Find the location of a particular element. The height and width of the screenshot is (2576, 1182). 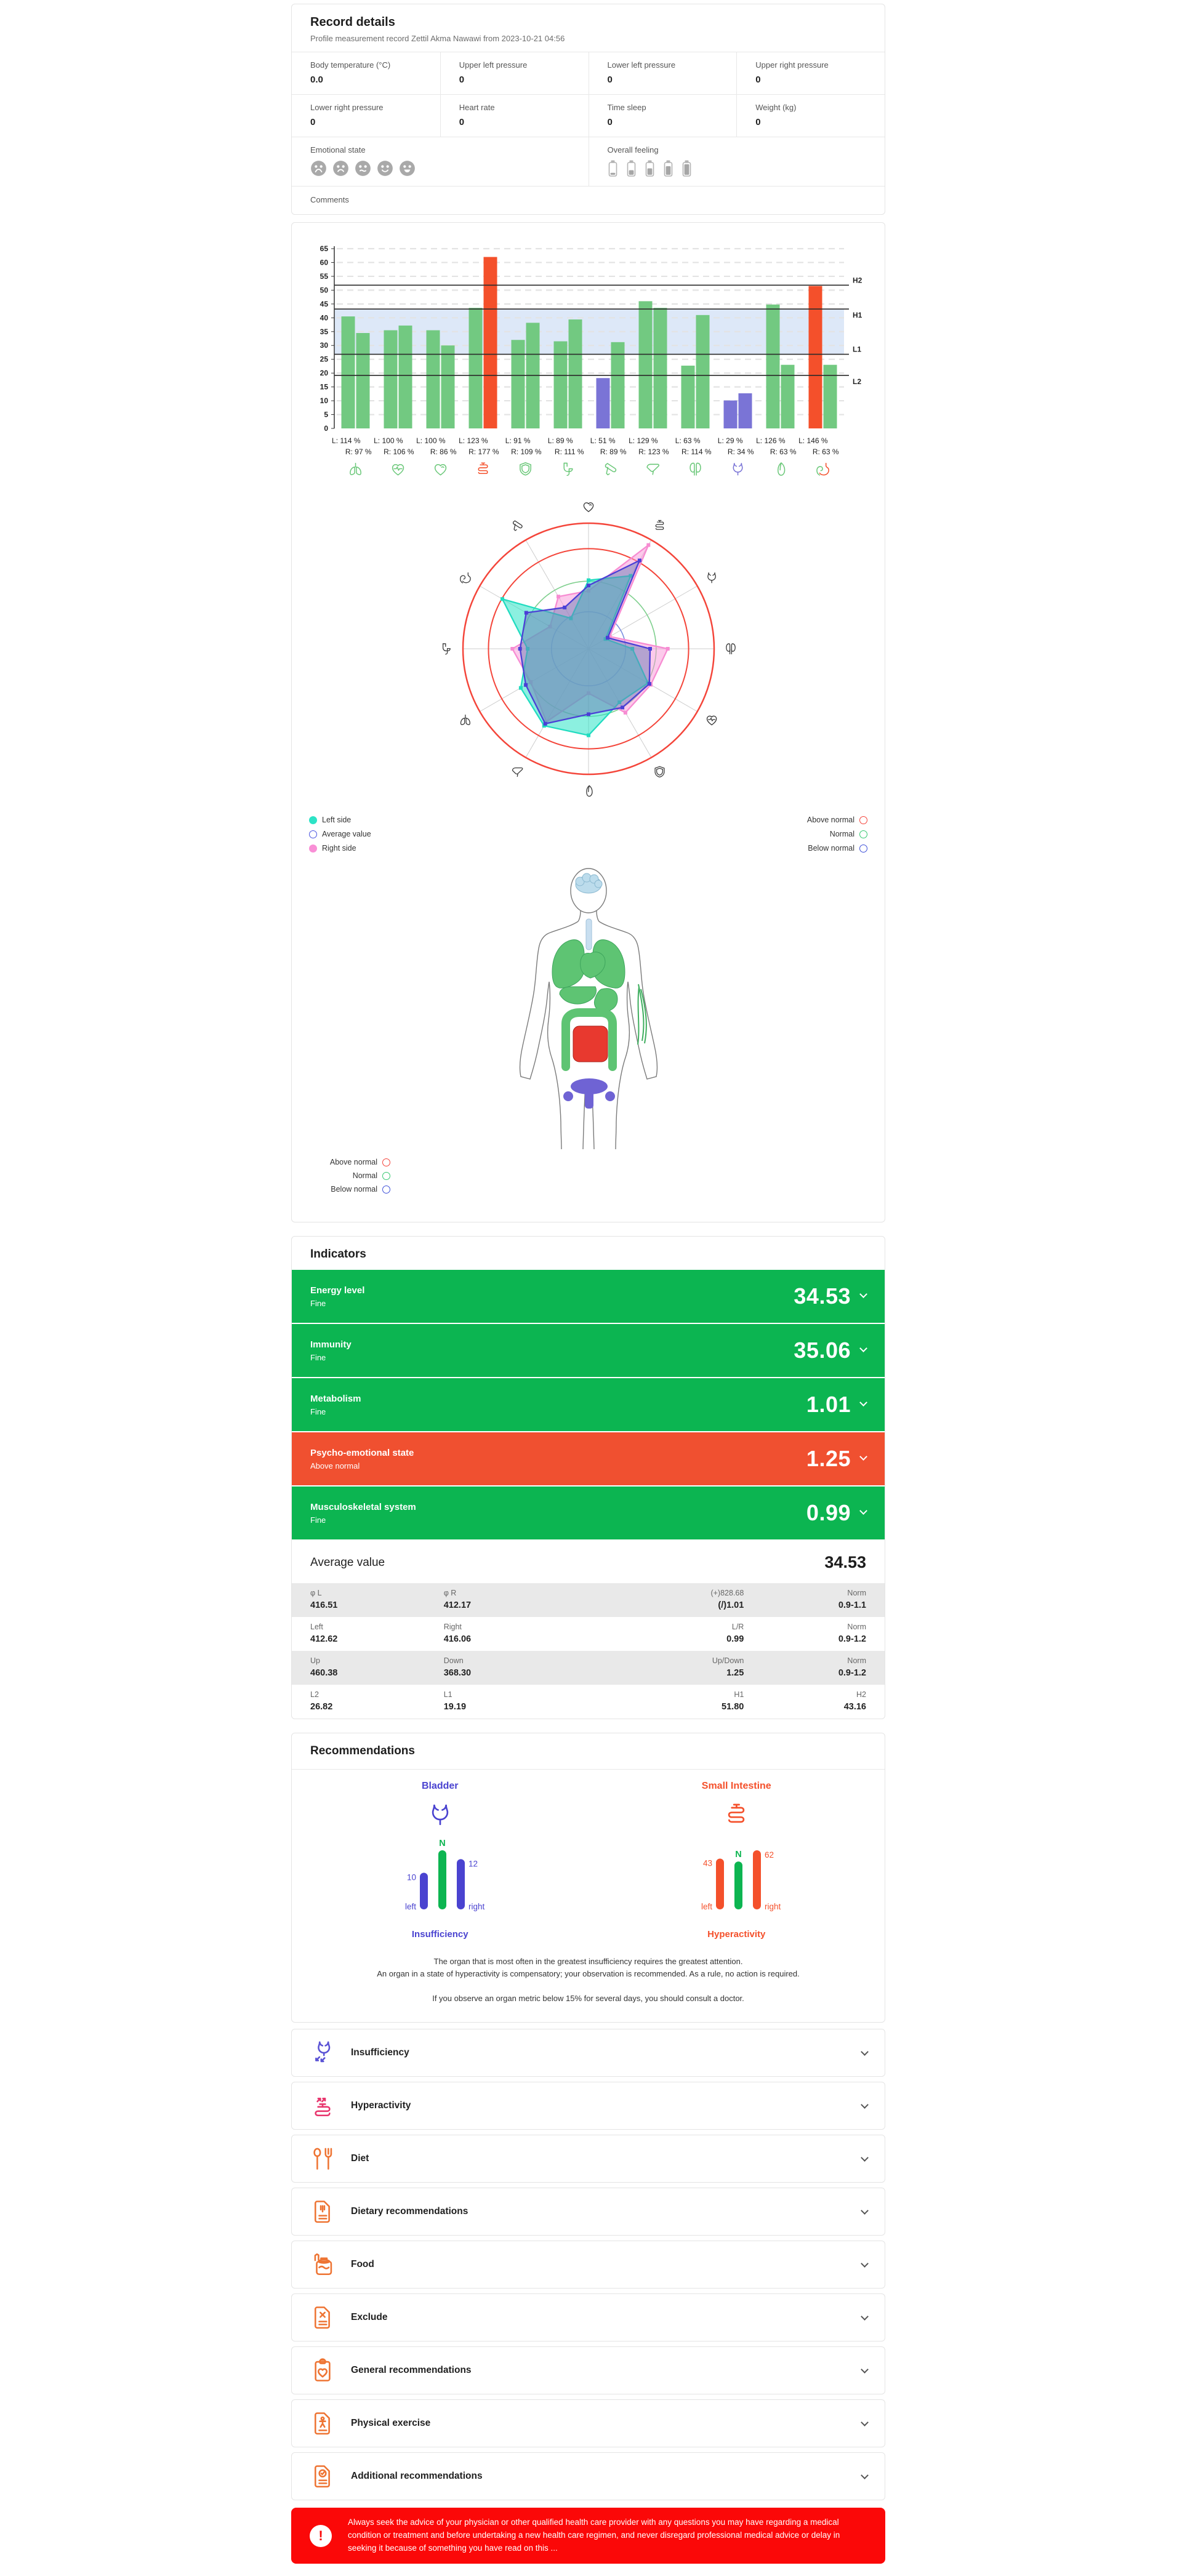

legend-label: Below normal is located at coordinates (354, 1189).